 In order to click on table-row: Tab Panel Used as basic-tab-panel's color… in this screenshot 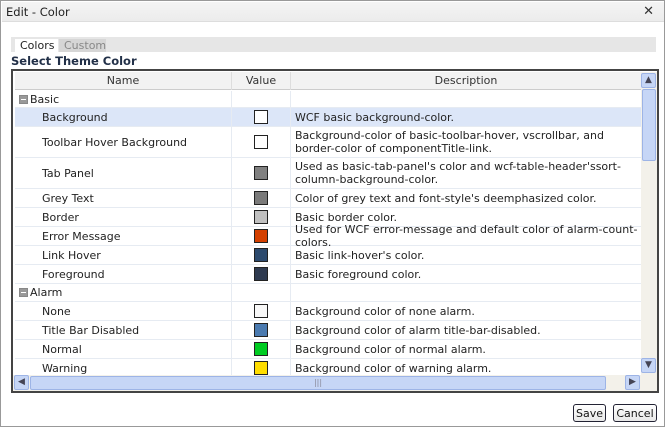, I will do `click(328, 173)`.